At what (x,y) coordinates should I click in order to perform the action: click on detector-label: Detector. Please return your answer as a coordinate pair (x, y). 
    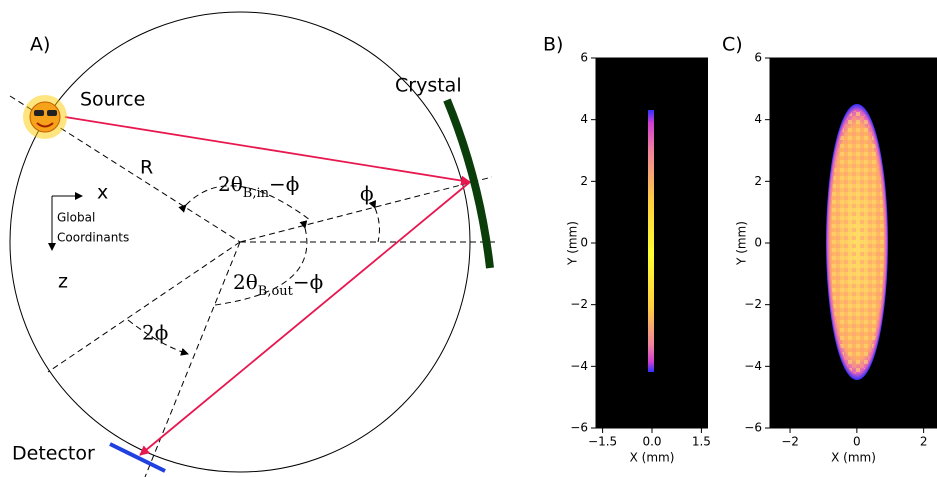
    Looking at the image, I should click on (53, 454).